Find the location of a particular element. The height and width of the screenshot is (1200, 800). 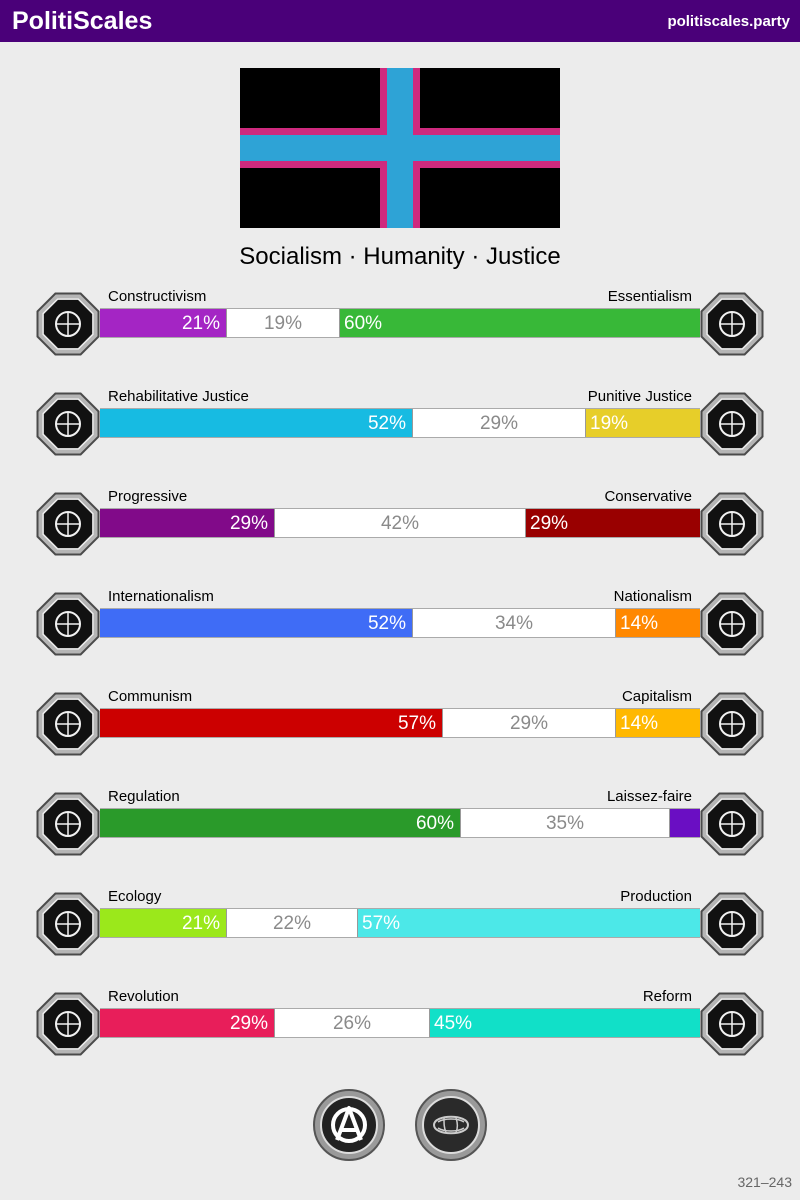

flag-cross-horizontal is located at coordinates (400, 148).